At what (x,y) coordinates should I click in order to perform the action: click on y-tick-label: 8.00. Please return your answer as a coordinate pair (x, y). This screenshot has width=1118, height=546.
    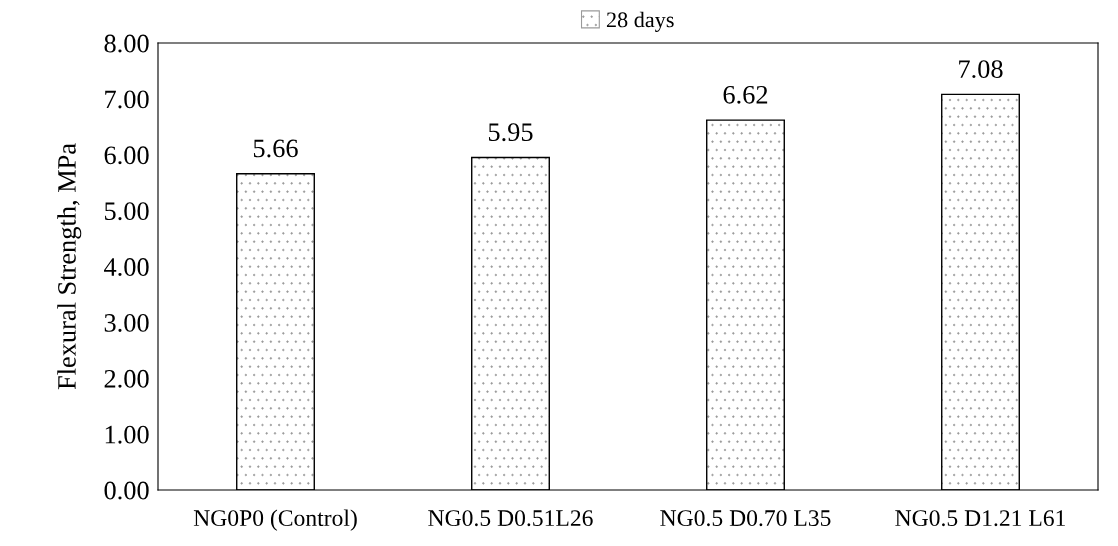
    Looking at the image, I should click on (126, 43).